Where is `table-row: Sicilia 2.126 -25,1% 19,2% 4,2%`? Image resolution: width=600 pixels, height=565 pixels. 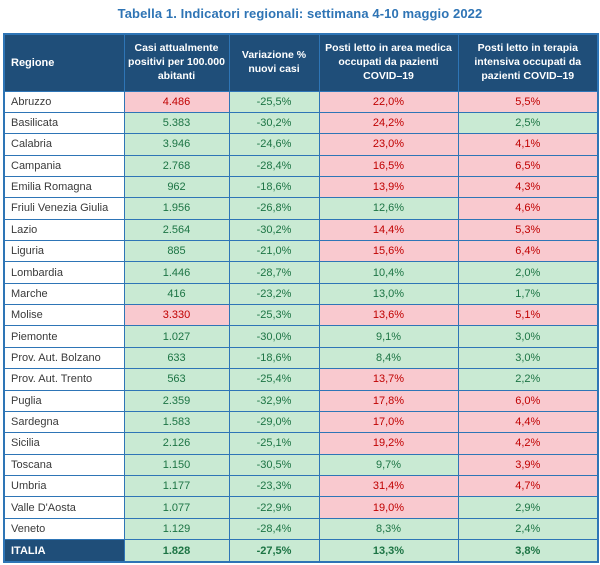
table-row: Sicilia 2.126 -25,1% 19,2% 4,2% is located at coordinates (301, 443).